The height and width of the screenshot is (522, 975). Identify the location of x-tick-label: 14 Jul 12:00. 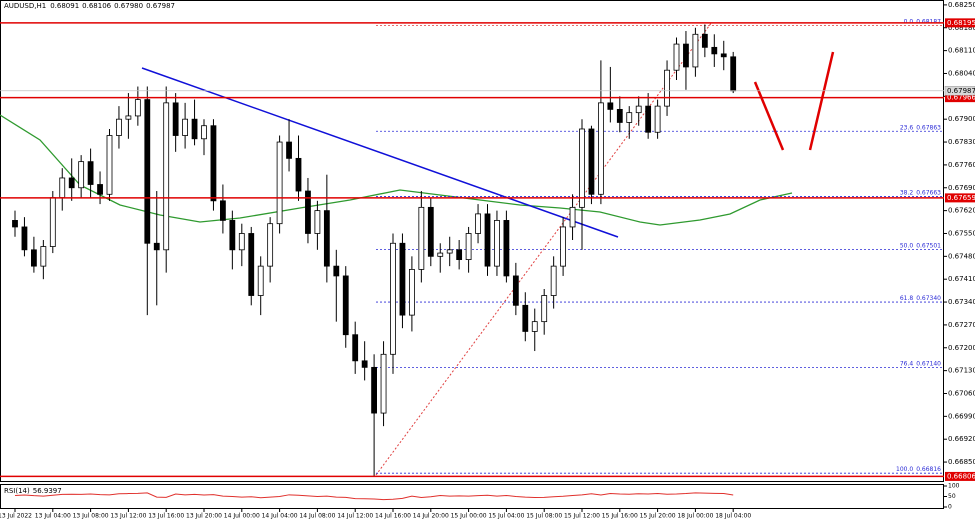
(355, 516).